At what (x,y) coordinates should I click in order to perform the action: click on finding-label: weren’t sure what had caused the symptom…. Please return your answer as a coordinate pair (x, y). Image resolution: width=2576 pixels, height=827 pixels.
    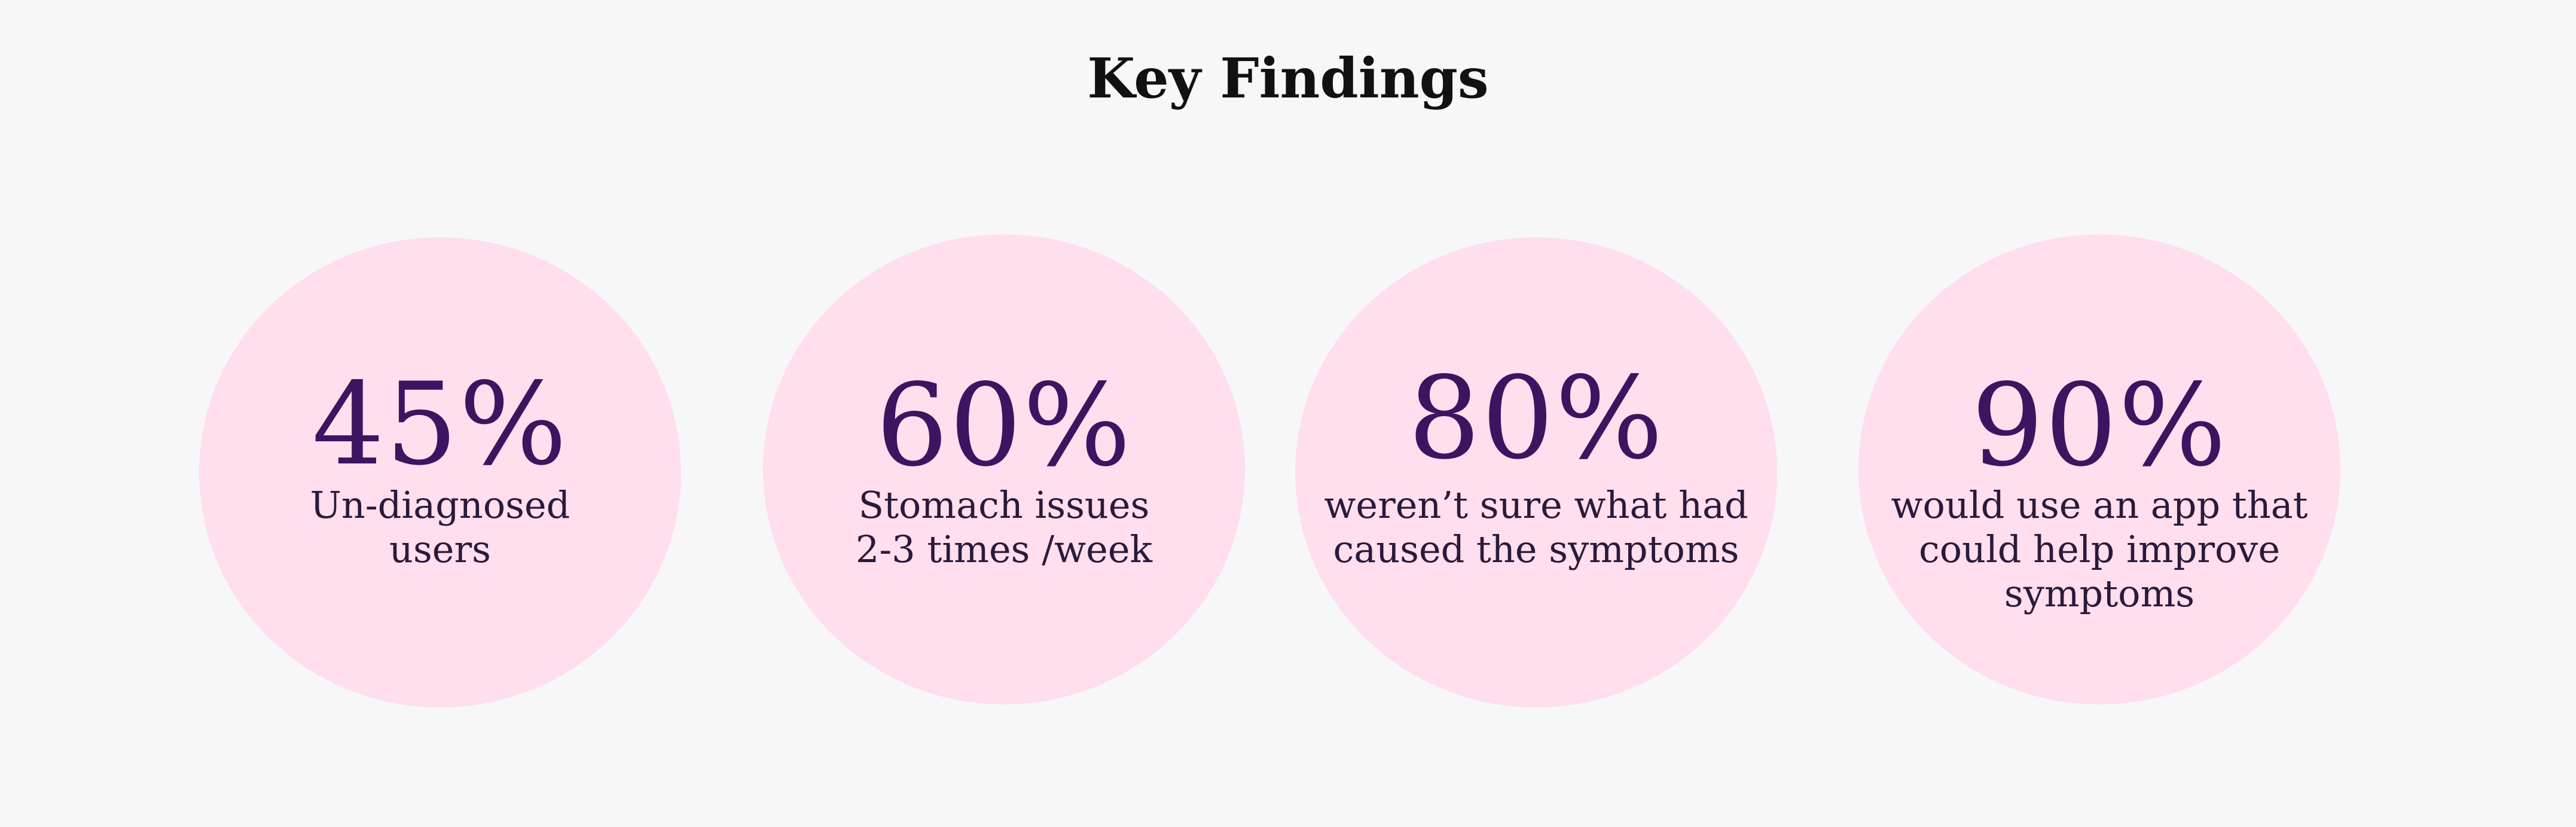
    Looking at the image, I should click on (1536, 527).